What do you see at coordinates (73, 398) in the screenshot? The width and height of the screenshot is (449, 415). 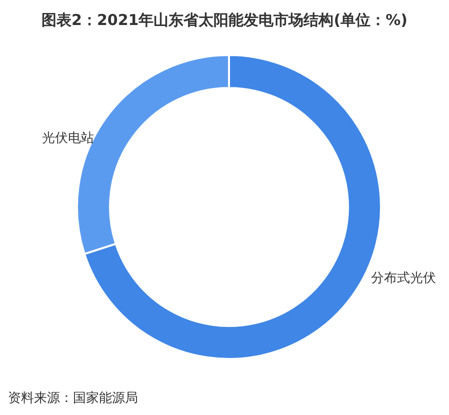 I see `text: 资料来源：国家能源局` at bounding box center [73, 398].